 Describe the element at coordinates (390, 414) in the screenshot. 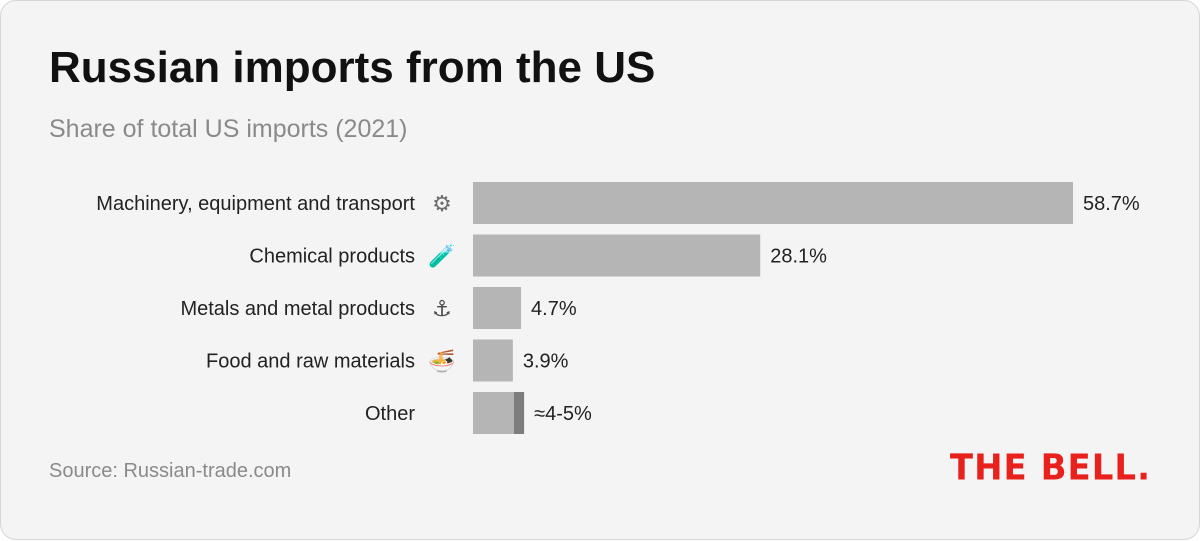

I see `category-label: Other` at that location.